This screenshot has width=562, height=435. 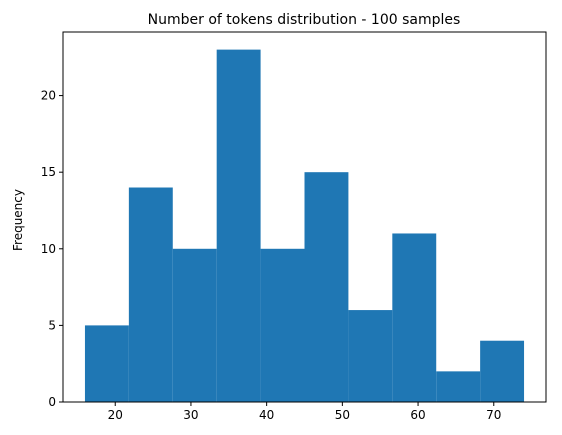 What do you see at coordinates (190, 415) in the screenshot?
I see `x-tick-label: 30` at bounding box center [190, 415].